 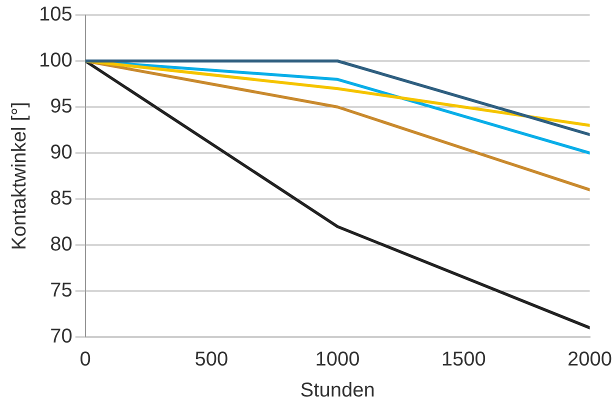 What do you see at coordinates (211, 359) in the screenshot?
I see `x-tick-label: 500` at bounding box center [211, 359].